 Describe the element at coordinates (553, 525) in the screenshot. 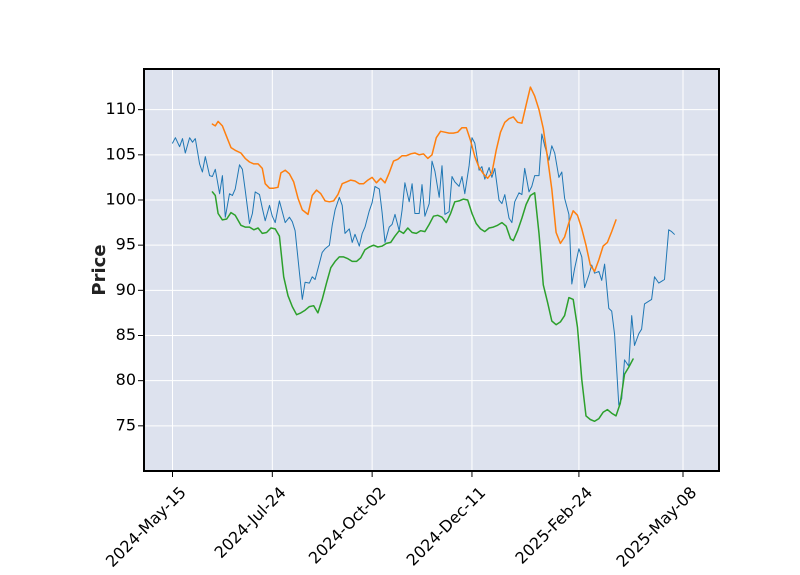

I see `x-tick-label: 2025-Feb-24` at that location.